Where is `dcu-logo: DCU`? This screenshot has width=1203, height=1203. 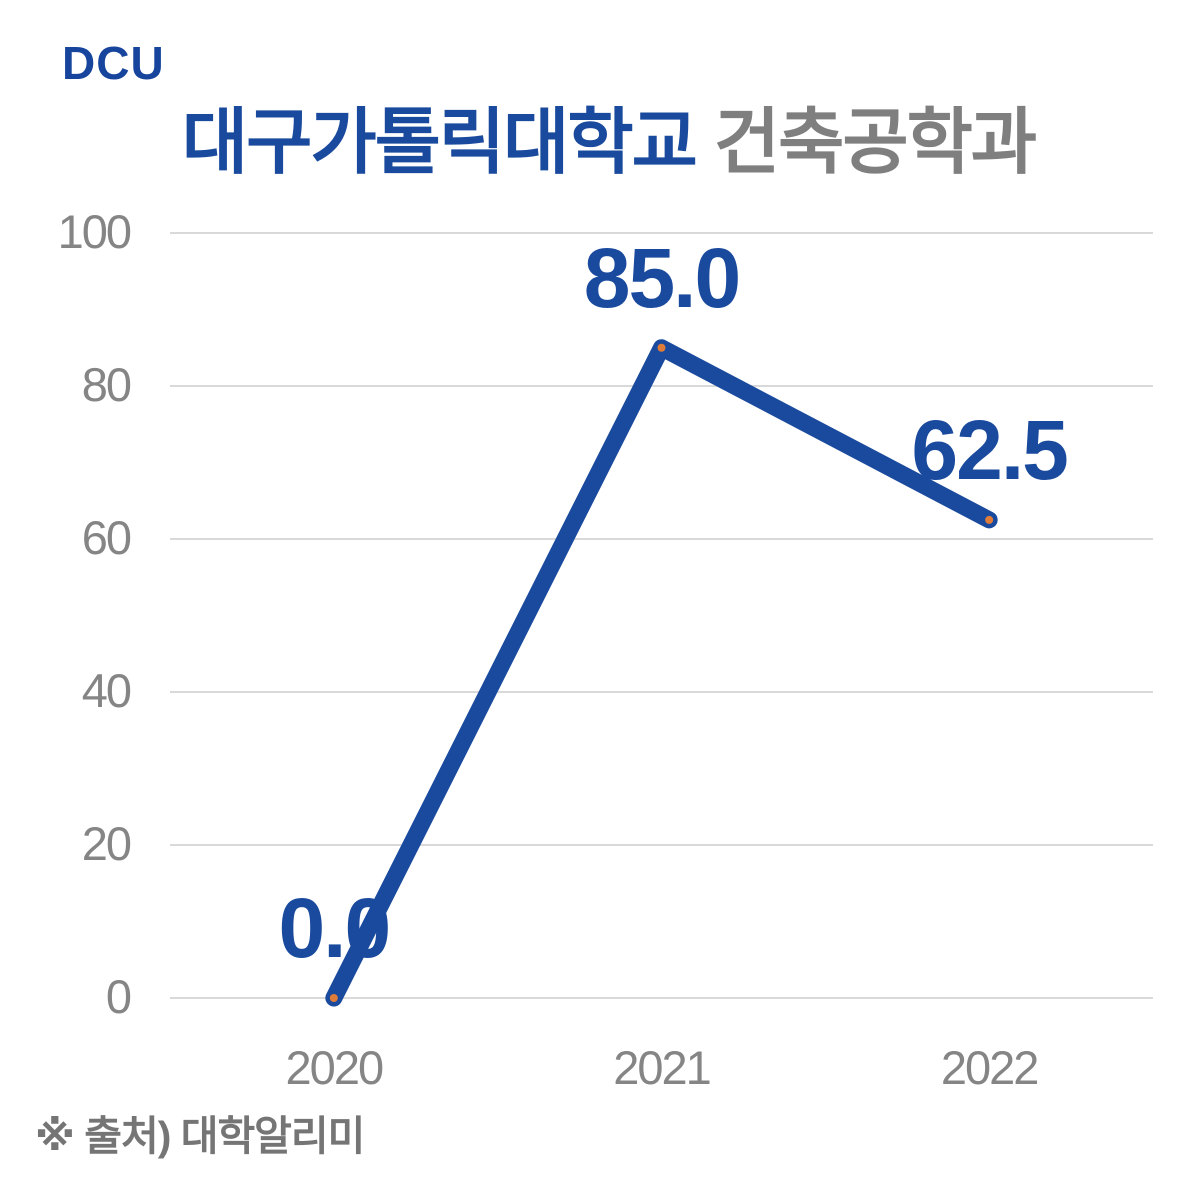
dcu-logo: DCU is located at coordinates (113, 63).